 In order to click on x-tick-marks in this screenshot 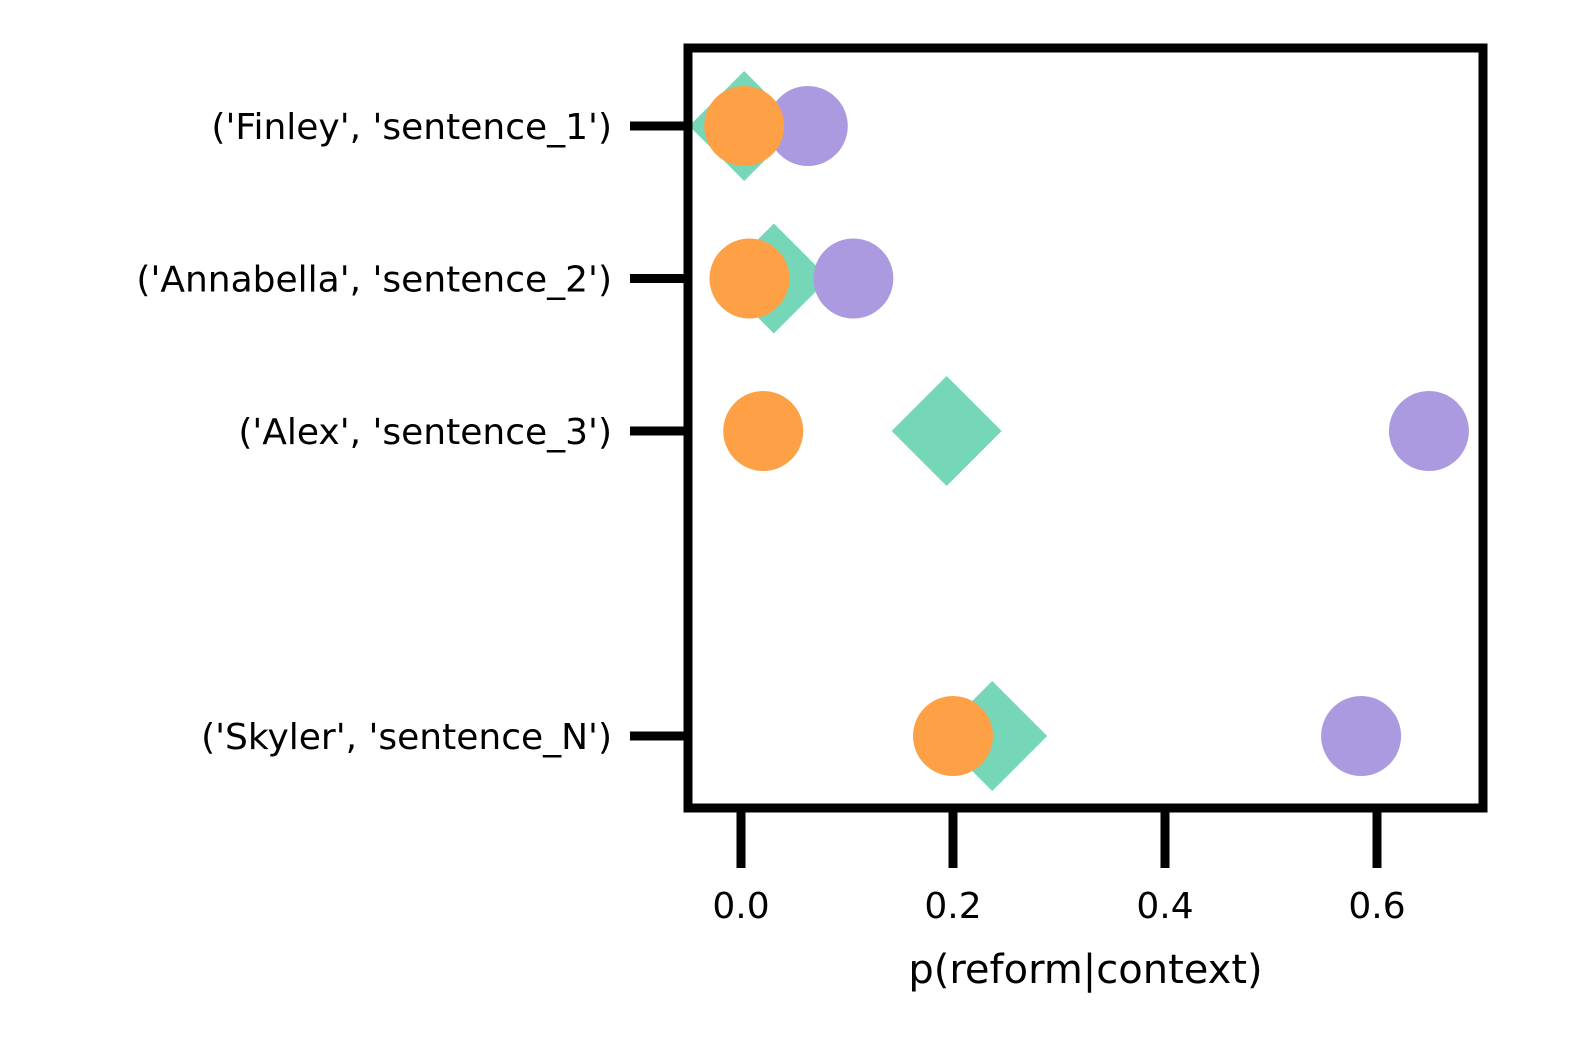, I will do `click(1059, 838)`.